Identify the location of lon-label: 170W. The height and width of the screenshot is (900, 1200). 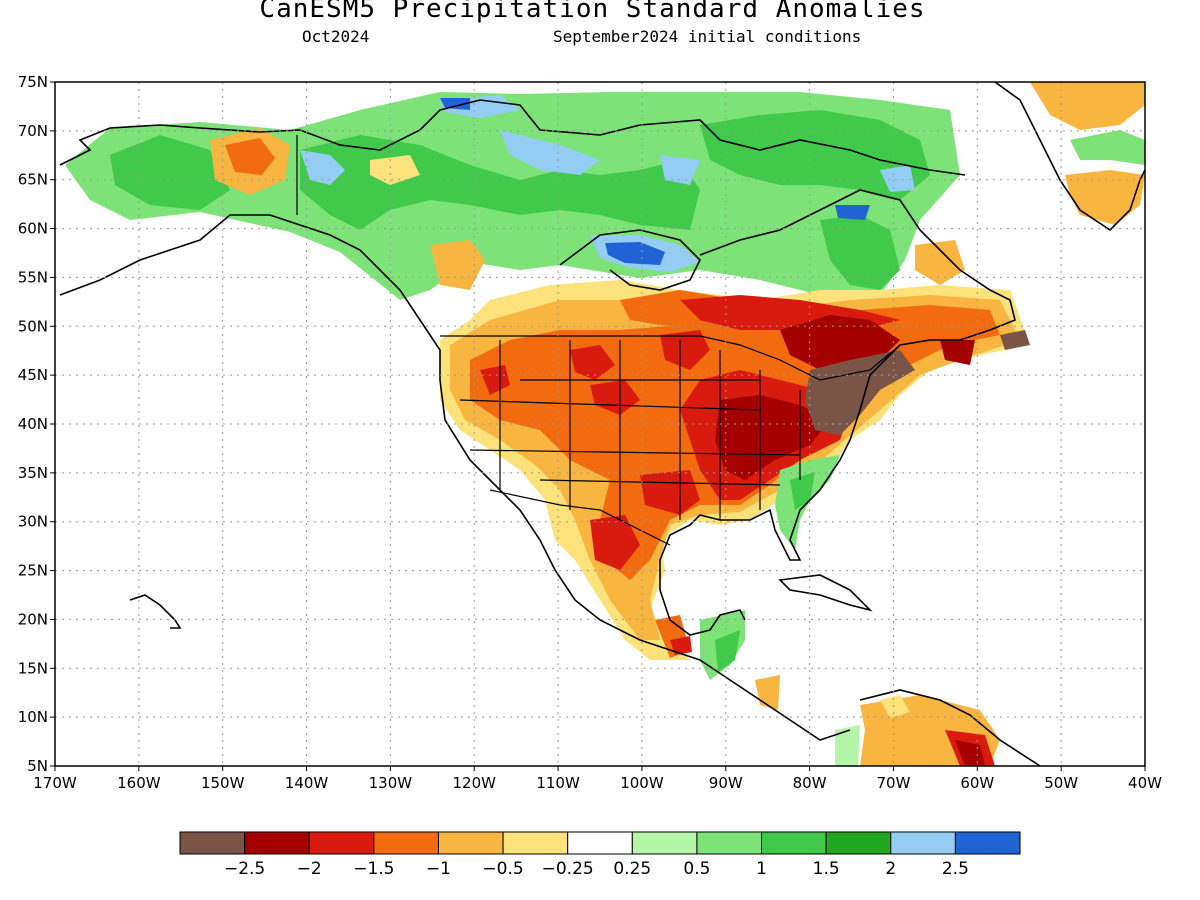
(55, 783).